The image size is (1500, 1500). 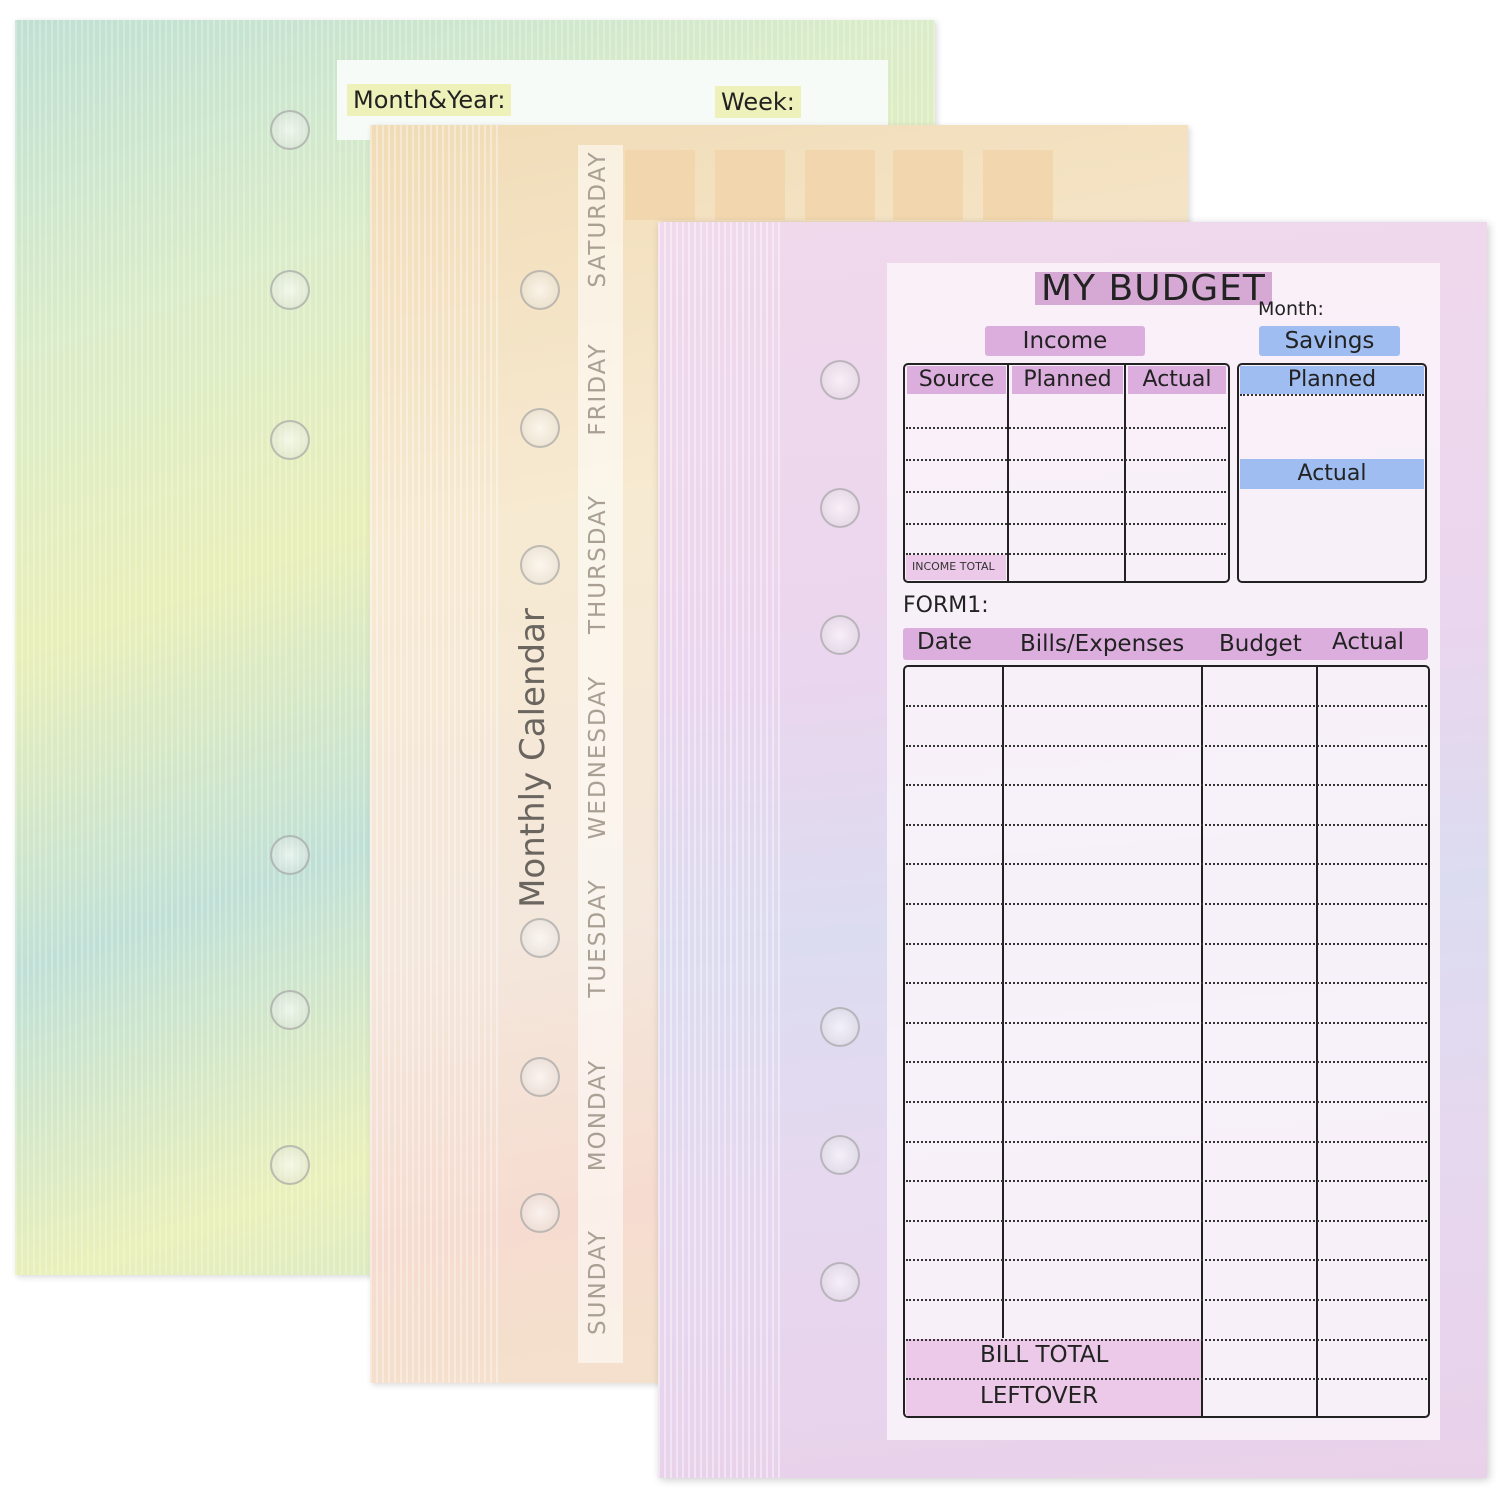 I want to click on col-actual: Actual, so click(x=1368, y=642).